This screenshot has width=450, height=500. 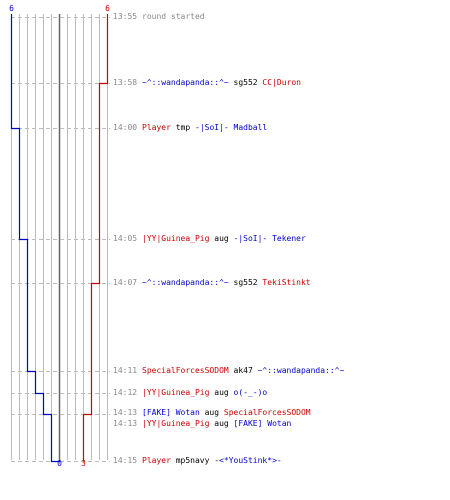 I want to click on event-text: |YY|Guinea_Pig aug o(-_-)o, so click(x=204, y=392).